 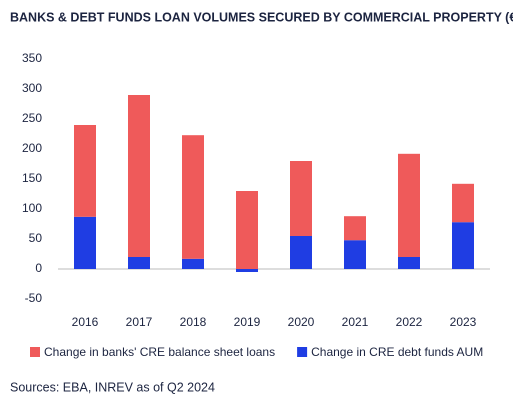 What do you see at coordinates (112, 387) in the screenshot?
I see `source-note: Sources: EBA, INREV as of Q2 2024` at bounding box center [112, 387].